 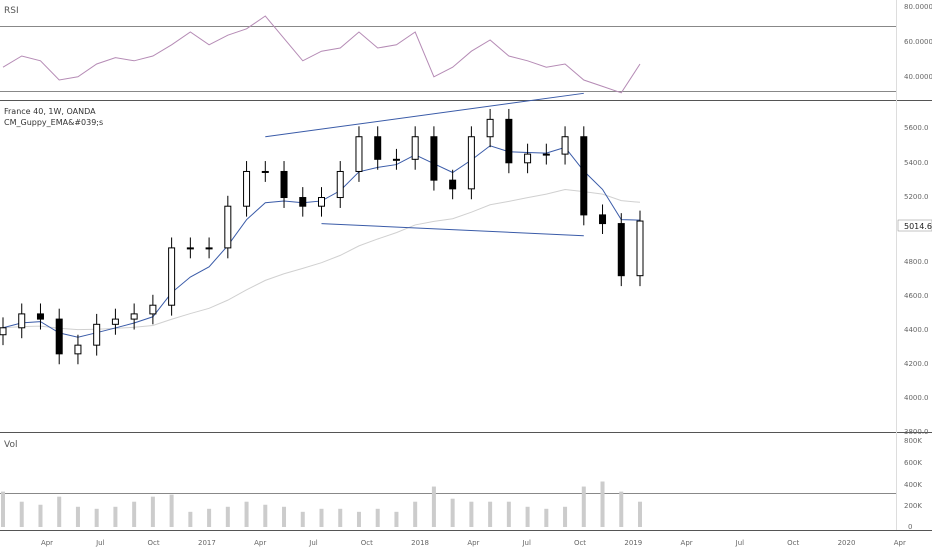 I want to click on rsi-tick-80: 80.0000, so click(x=918, y=7).